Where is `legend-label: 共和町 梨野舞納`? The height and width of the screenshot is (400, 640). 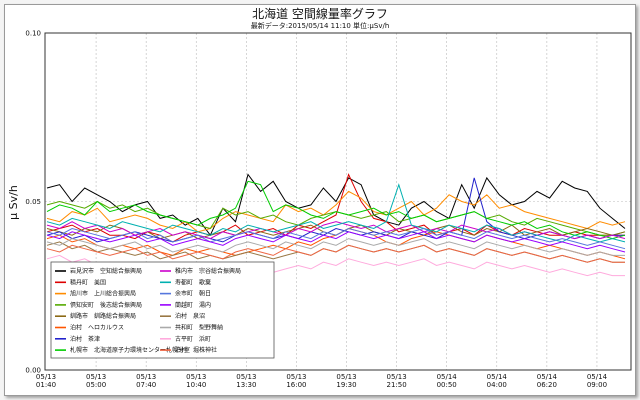
legend-label: 共和町 梨野舞納 is located at coordinates (199, 328).